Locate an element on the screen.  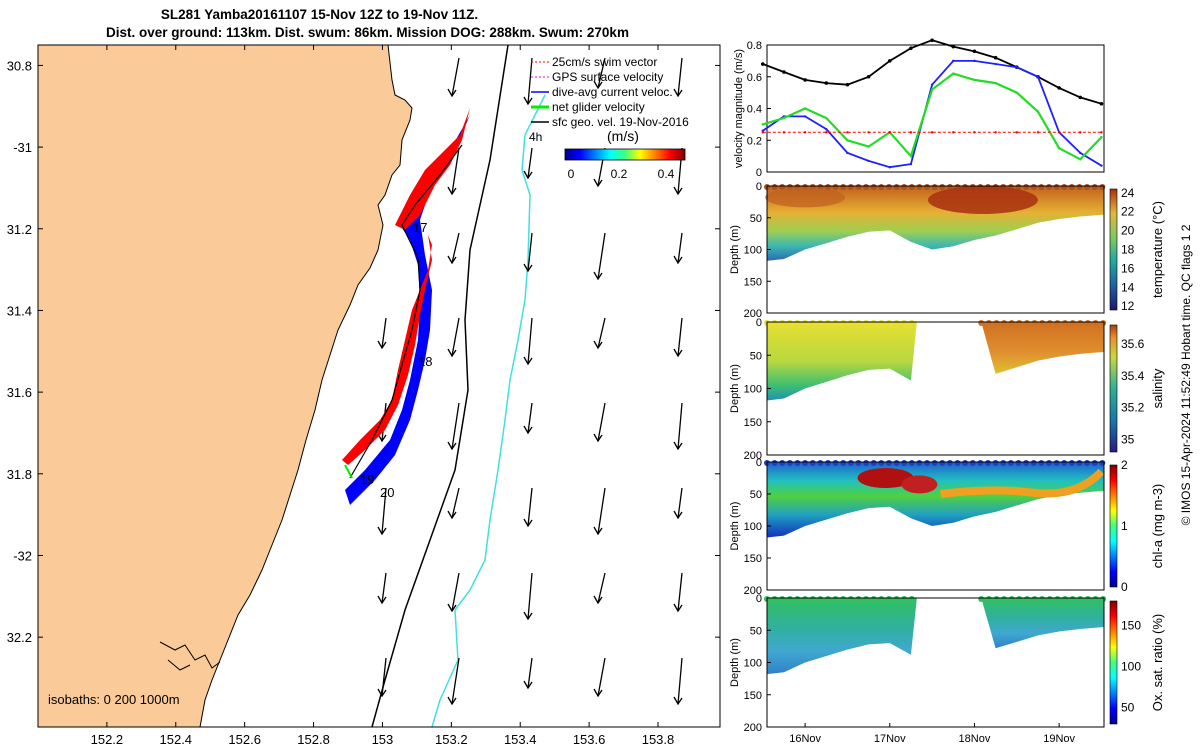
day-label-19: 19 is located at coordinates (367, 479).